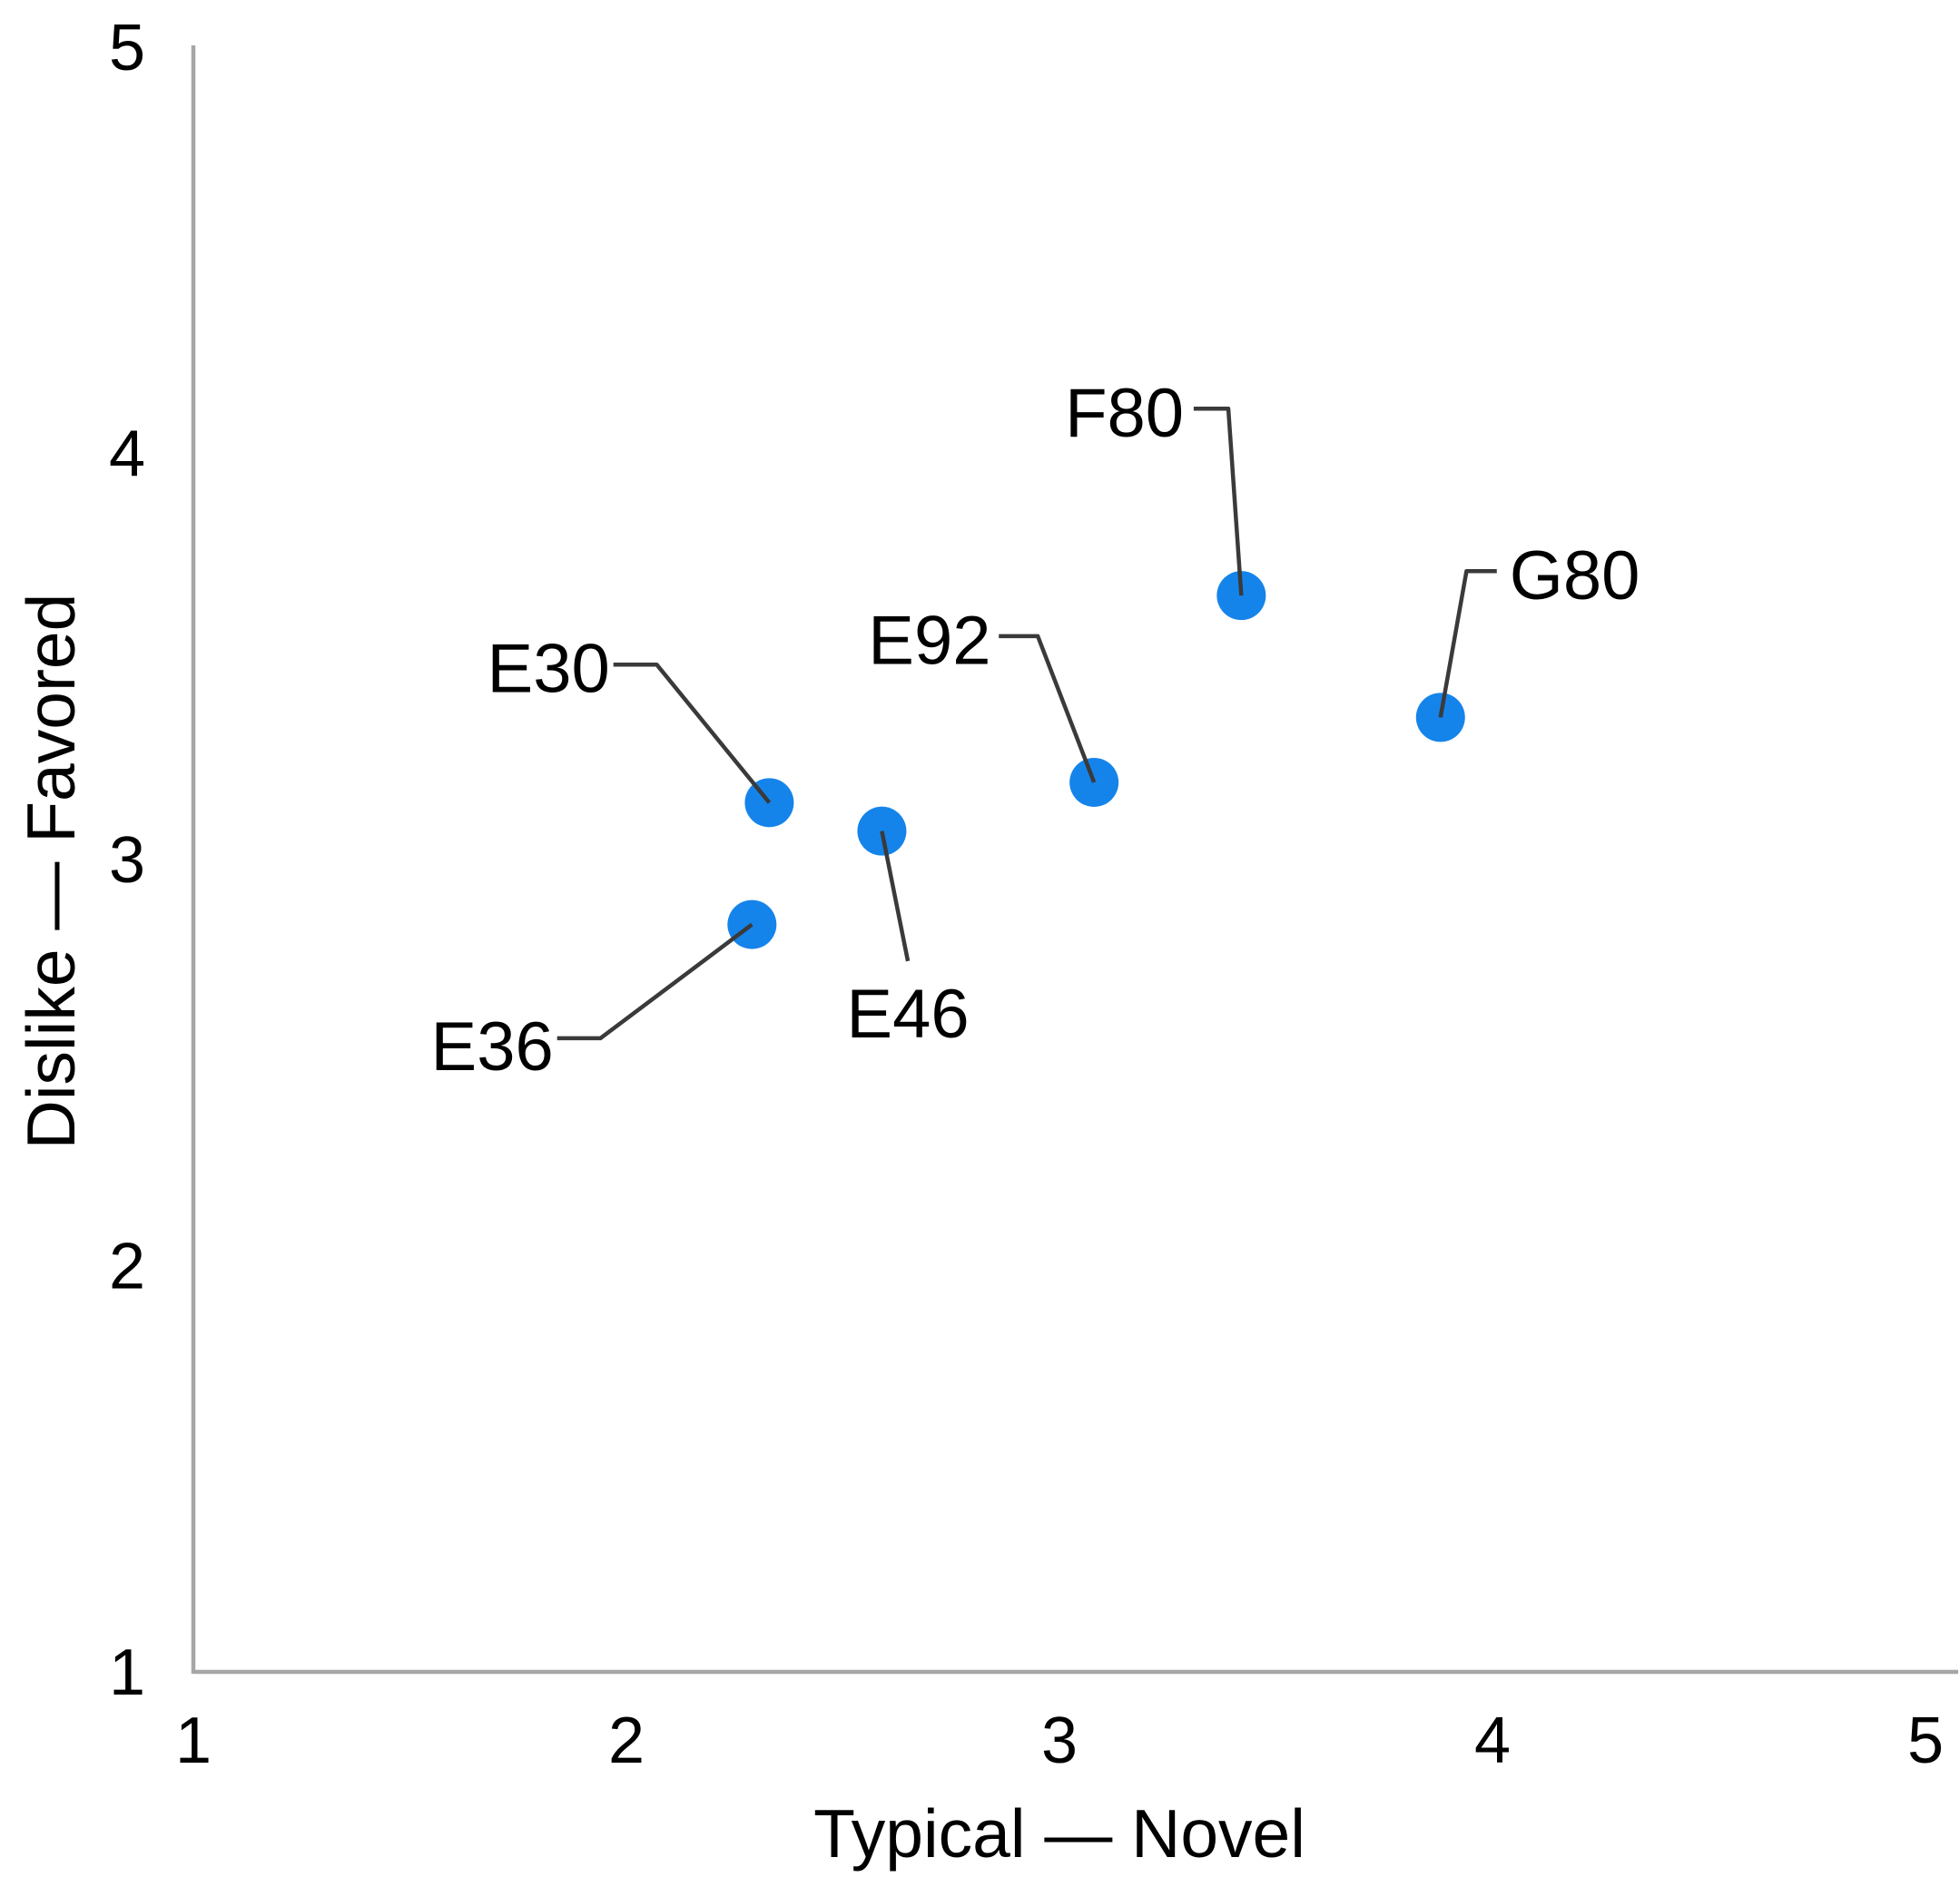 The image size is (1960, 1887). Describe the element at coordinates (693, 733) in the screenshot. I see `leader-line-E30` at that location.